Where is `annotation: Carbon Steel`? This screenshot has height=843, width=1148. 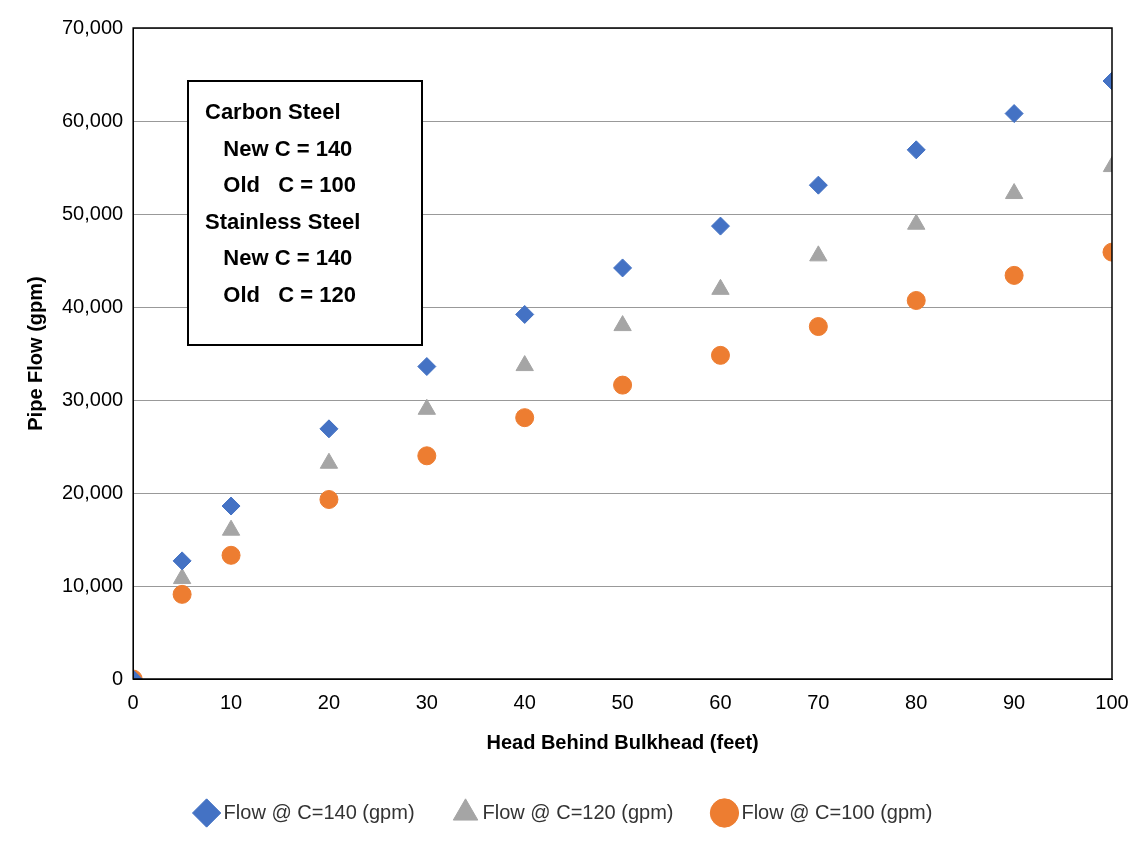
annotation: Carbon Steel is located at coordinates (273, 112).